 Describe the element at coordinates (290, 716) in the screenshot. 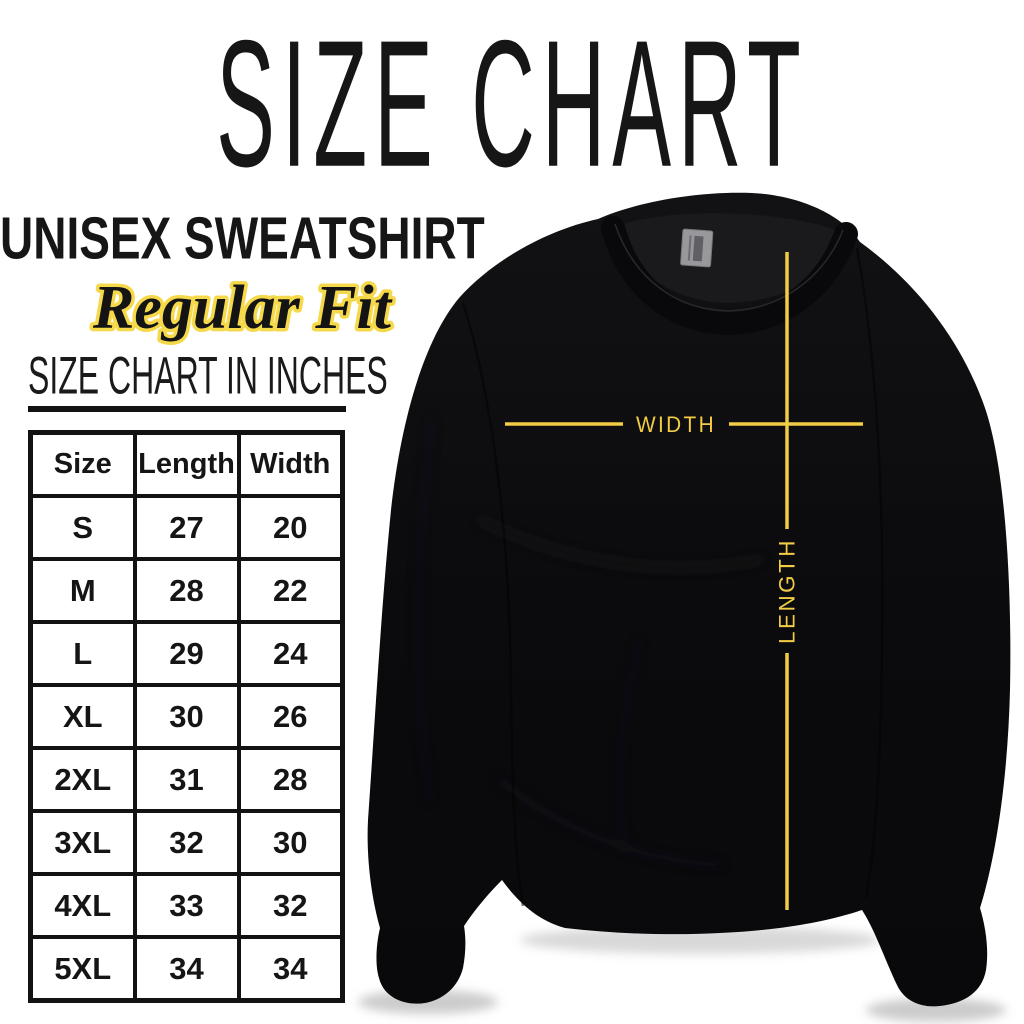

I see `width-cell: 26` at that location.